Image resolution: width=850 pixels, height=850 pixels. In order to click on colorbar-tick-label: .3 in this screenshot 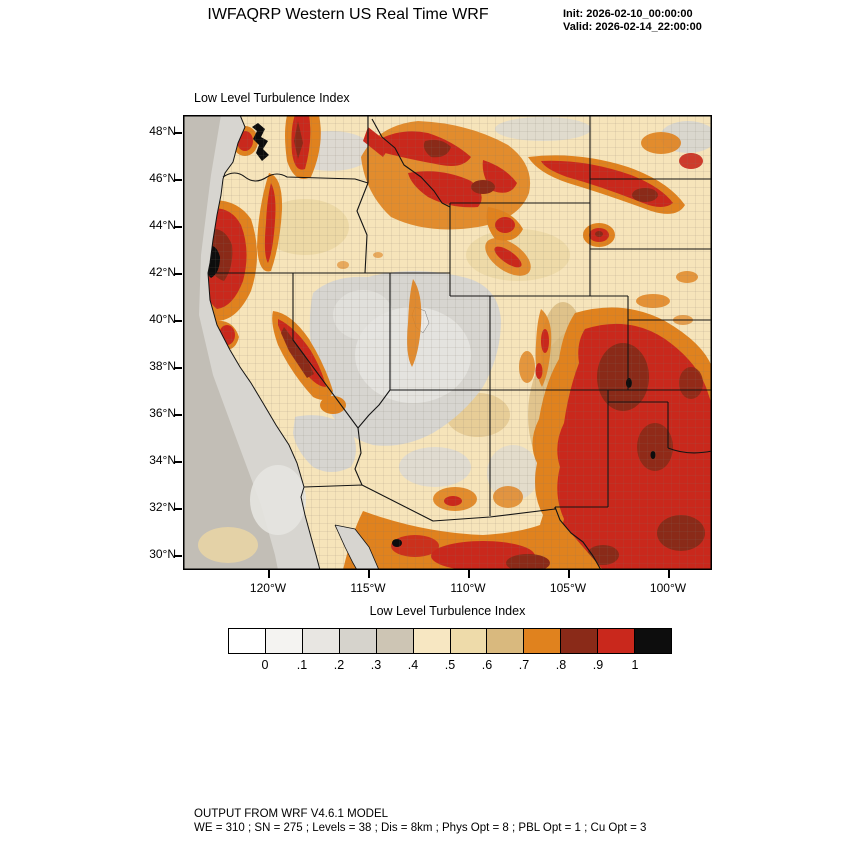, I will do `click(376, 665)`.